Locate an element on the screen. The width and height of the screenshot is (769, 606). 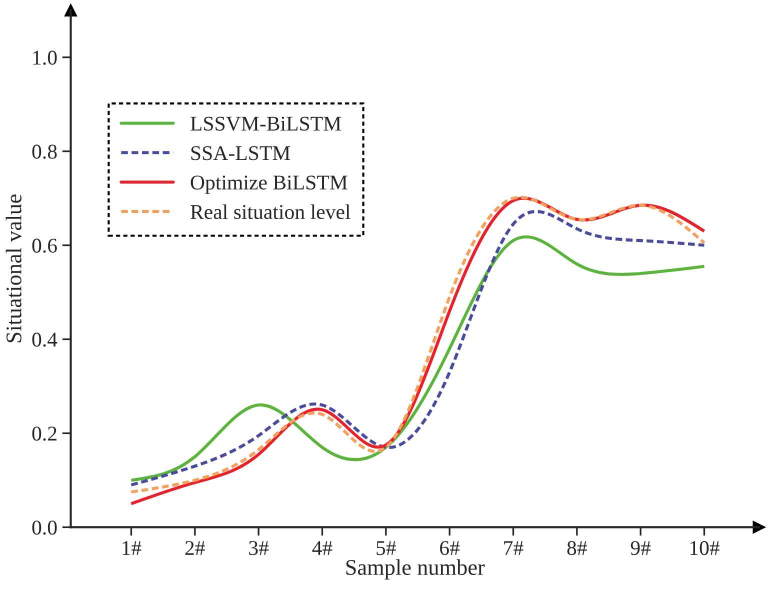
x-tick-label: 5# is located at coordinates (386, 548).